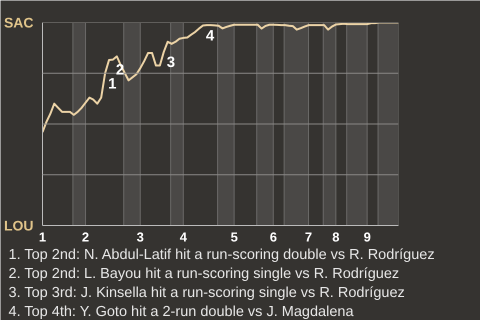 This screenshot has width=480, height=320. I want to click on x-tick-label: 7, so click(308, 237).